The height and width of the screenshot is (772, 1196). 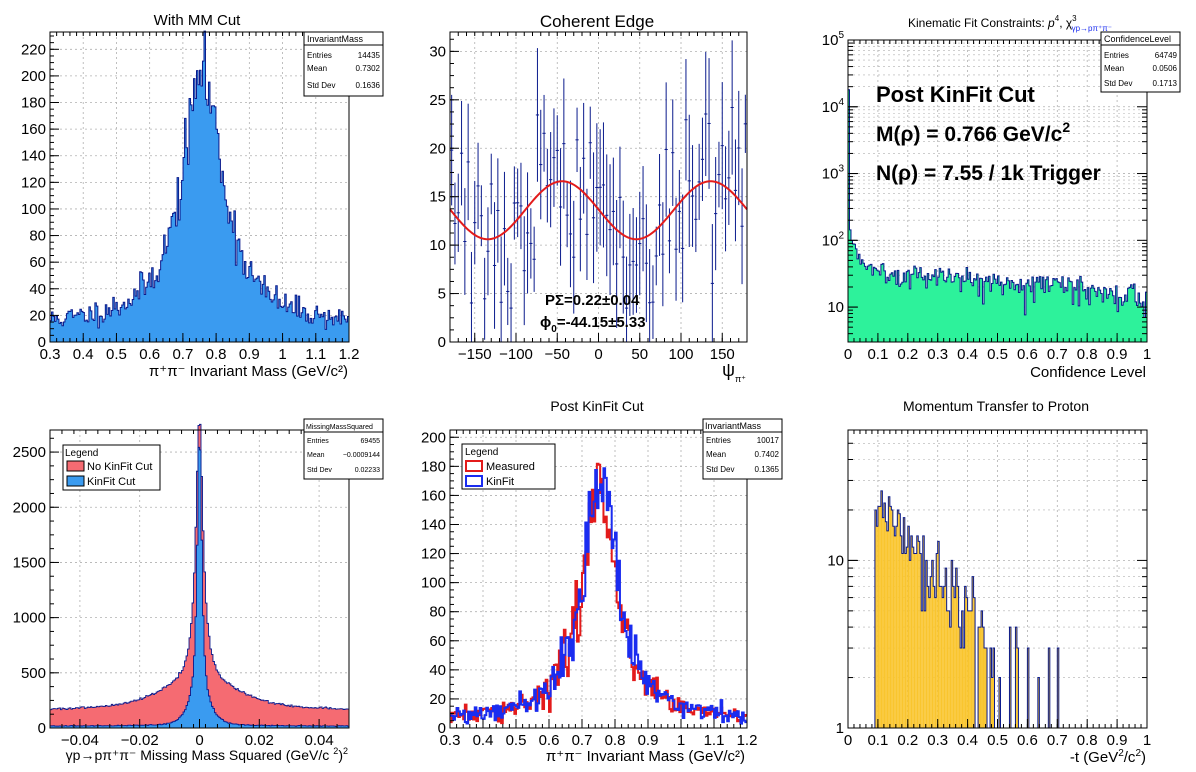 What do you see at coordinates (216, 354) in the screenshot?
I see `x-tick-label: 0.8` at bounding box center [216, 354].